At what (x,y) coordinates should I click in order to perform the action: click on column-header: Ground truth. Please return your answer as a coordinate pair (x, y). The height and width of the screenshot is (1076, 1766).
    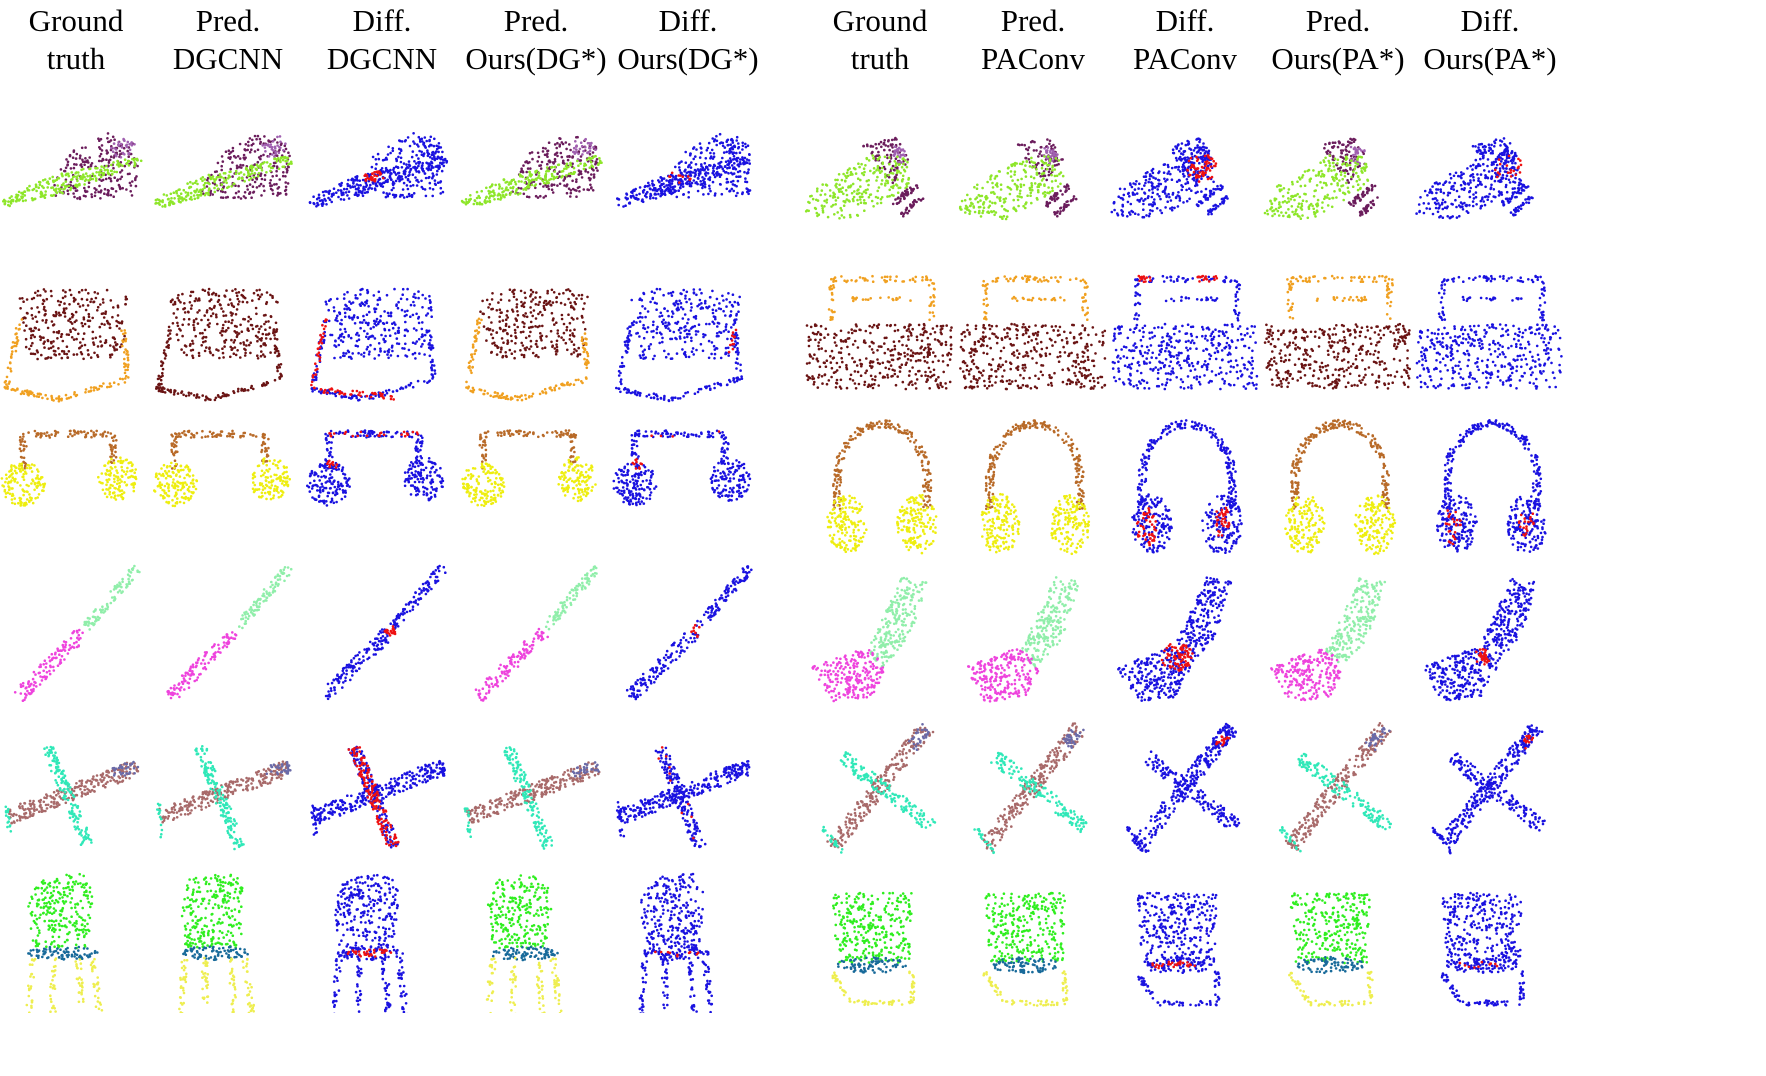
    Looking at the image, I should click on (82, 40).